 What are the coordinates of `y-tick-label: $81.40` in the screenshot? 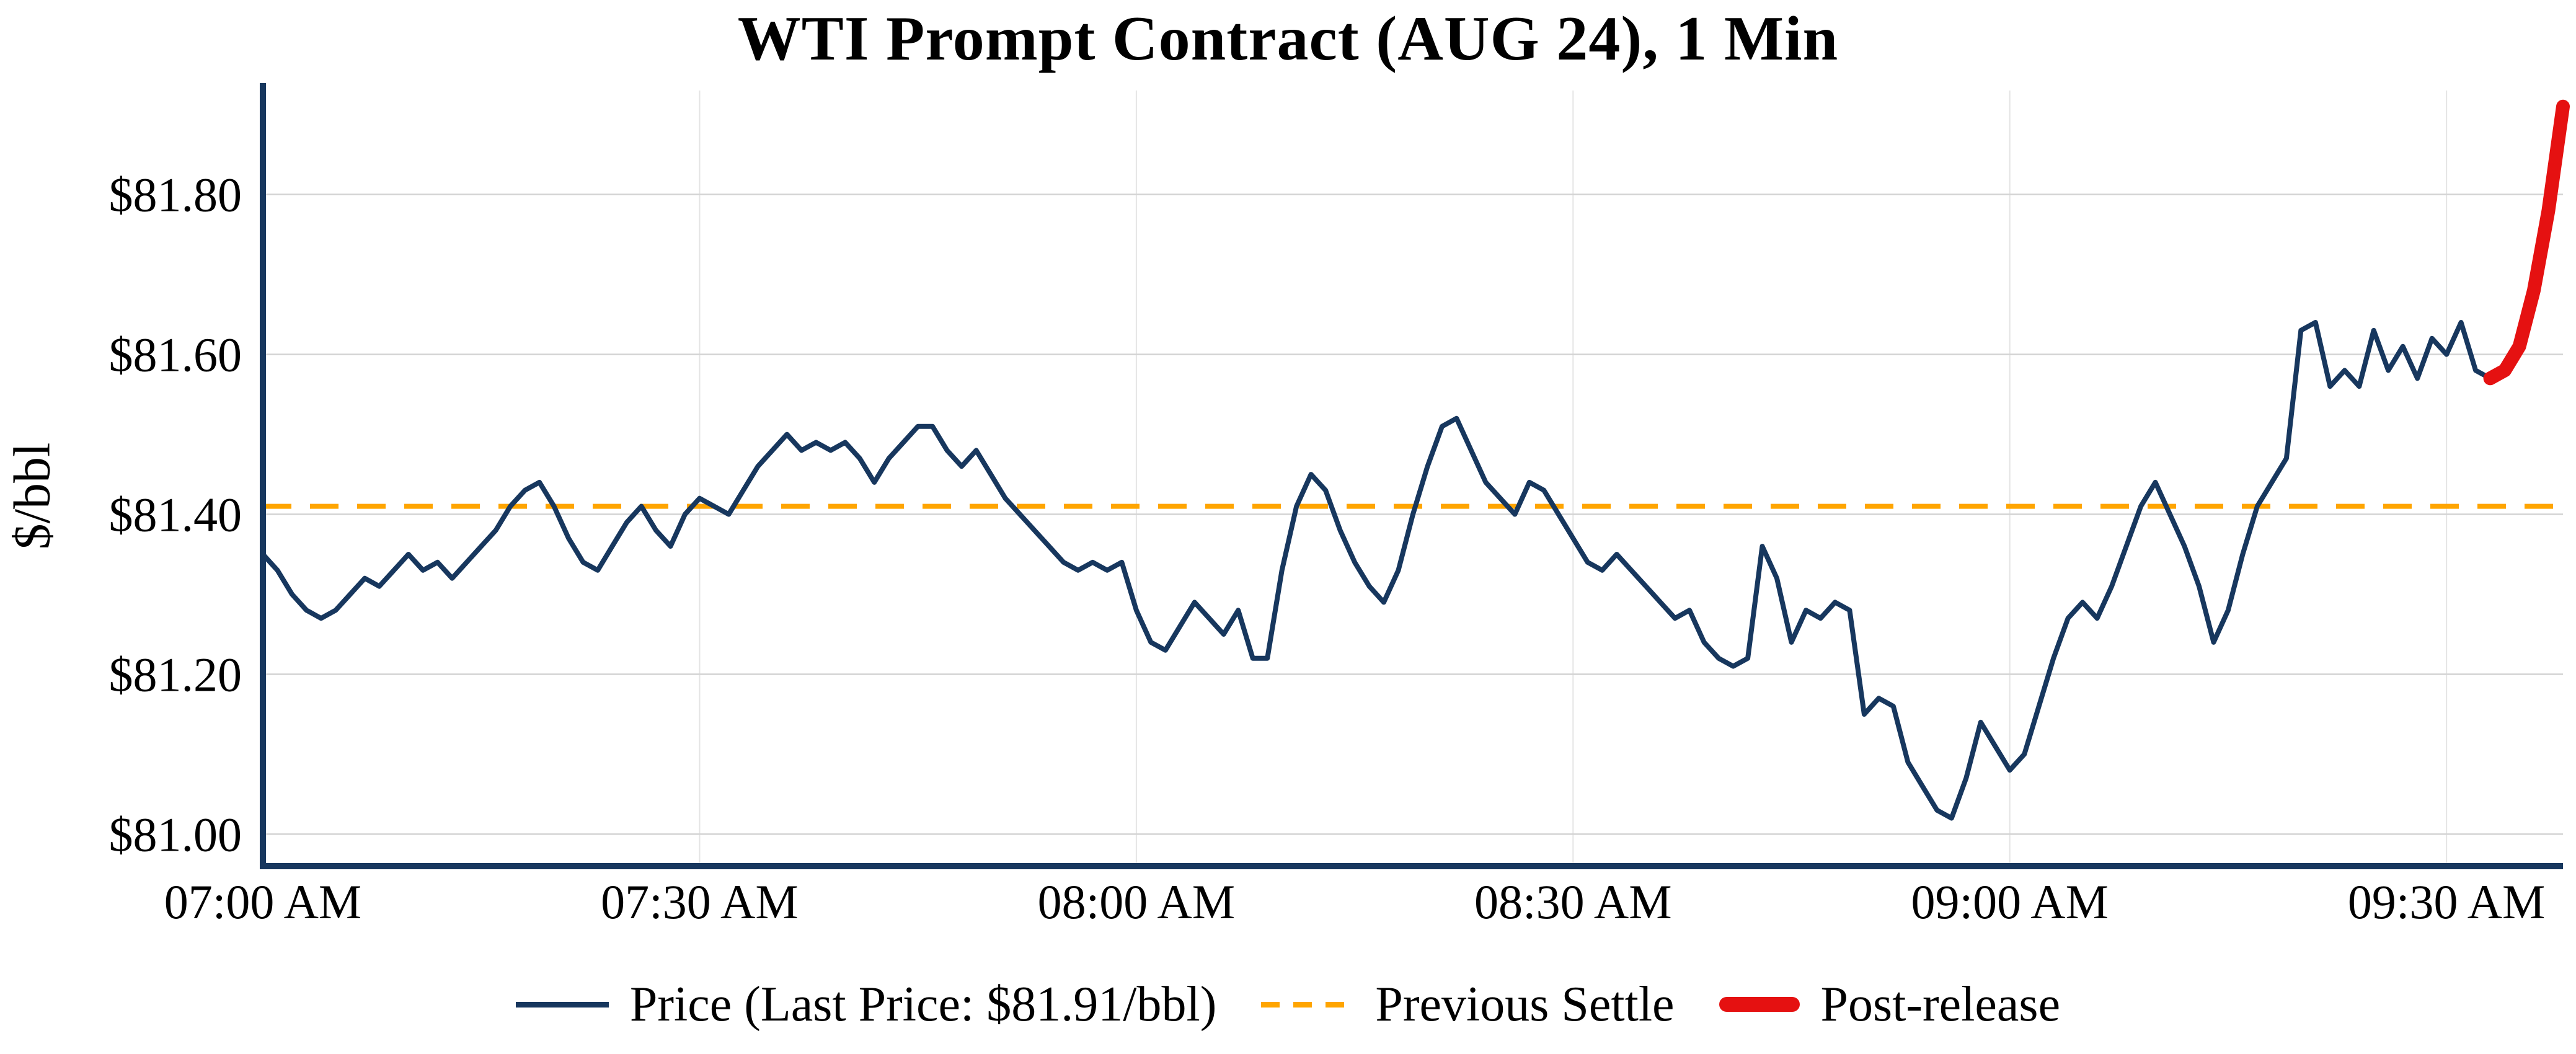 It's located at (175, 515).